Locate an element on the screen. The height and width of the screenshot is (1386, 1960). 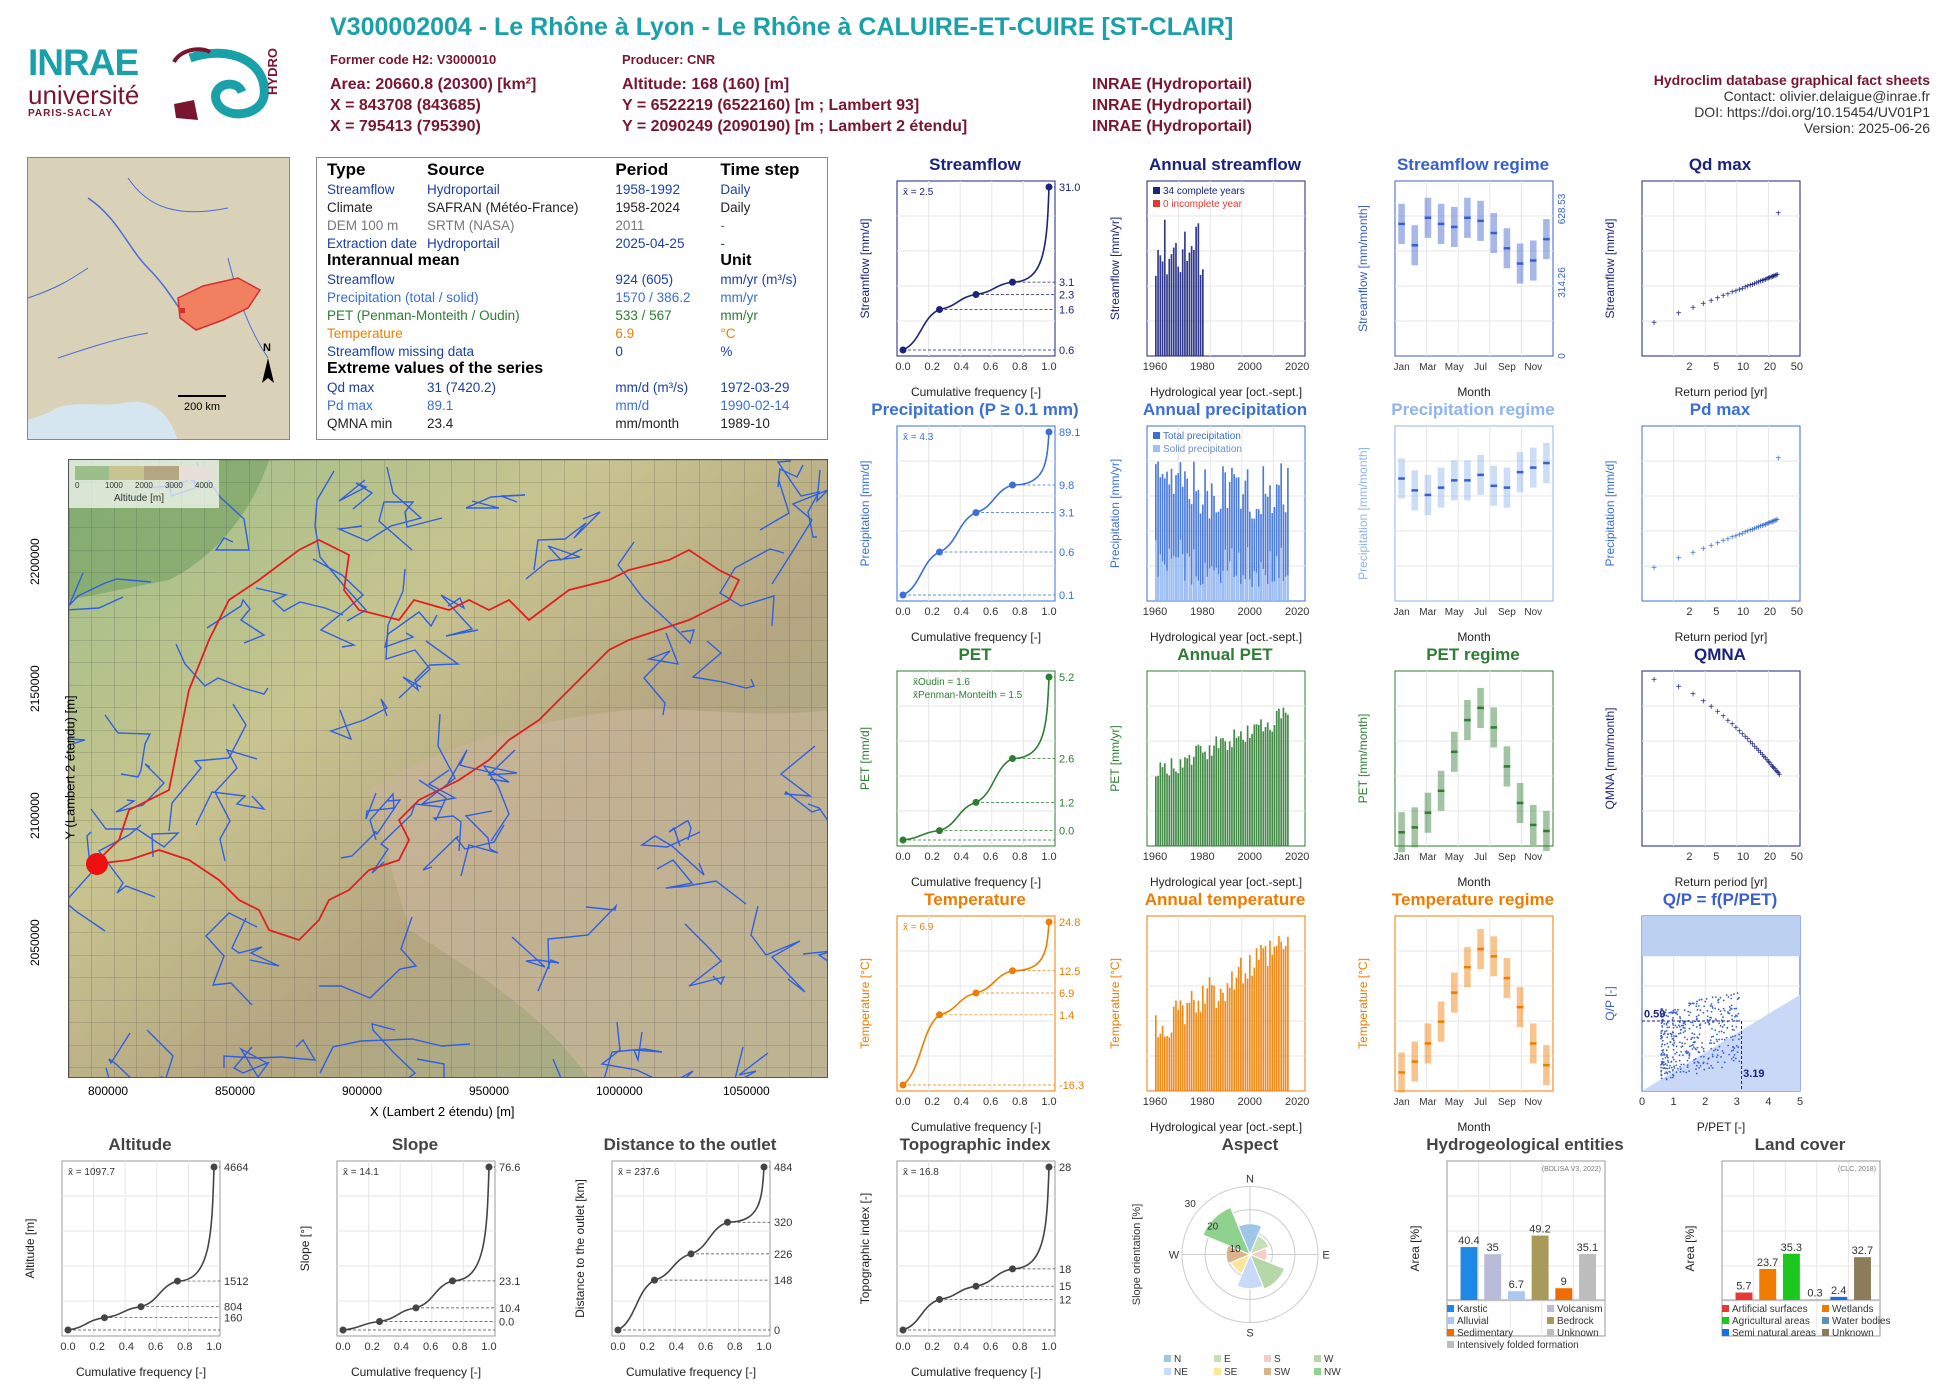
x-tick: Sep is located at coordinates (1507, 1102).